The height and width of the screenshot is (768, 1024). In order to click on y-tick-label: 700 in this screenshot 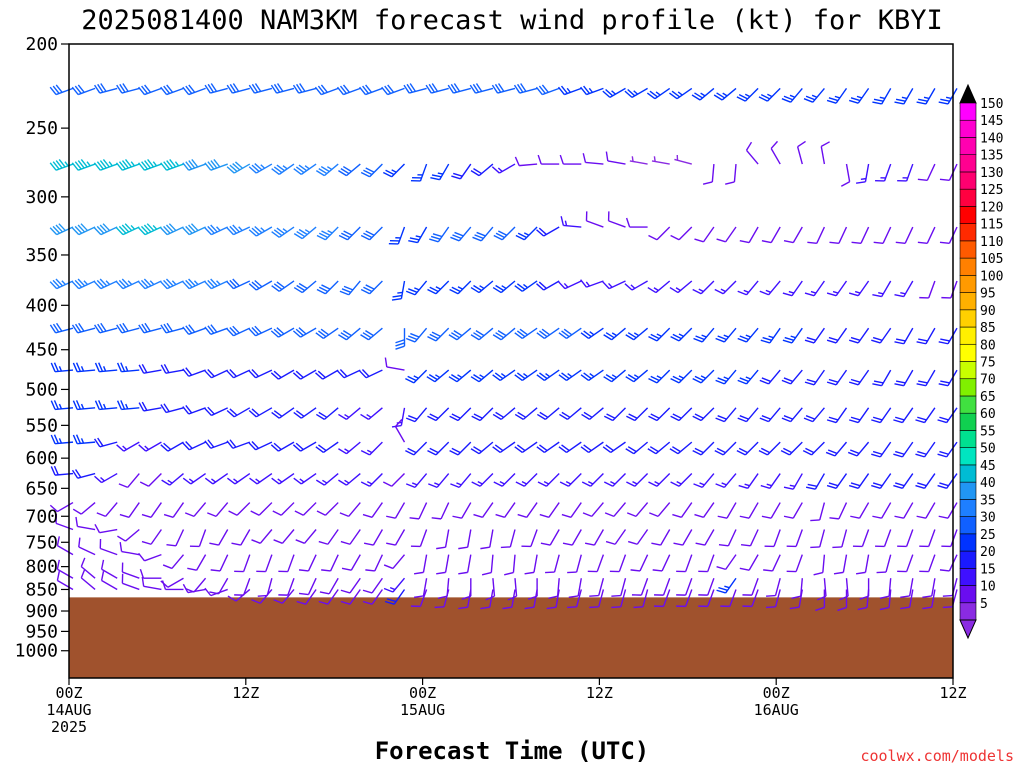, I will do `click(41, 516)`.